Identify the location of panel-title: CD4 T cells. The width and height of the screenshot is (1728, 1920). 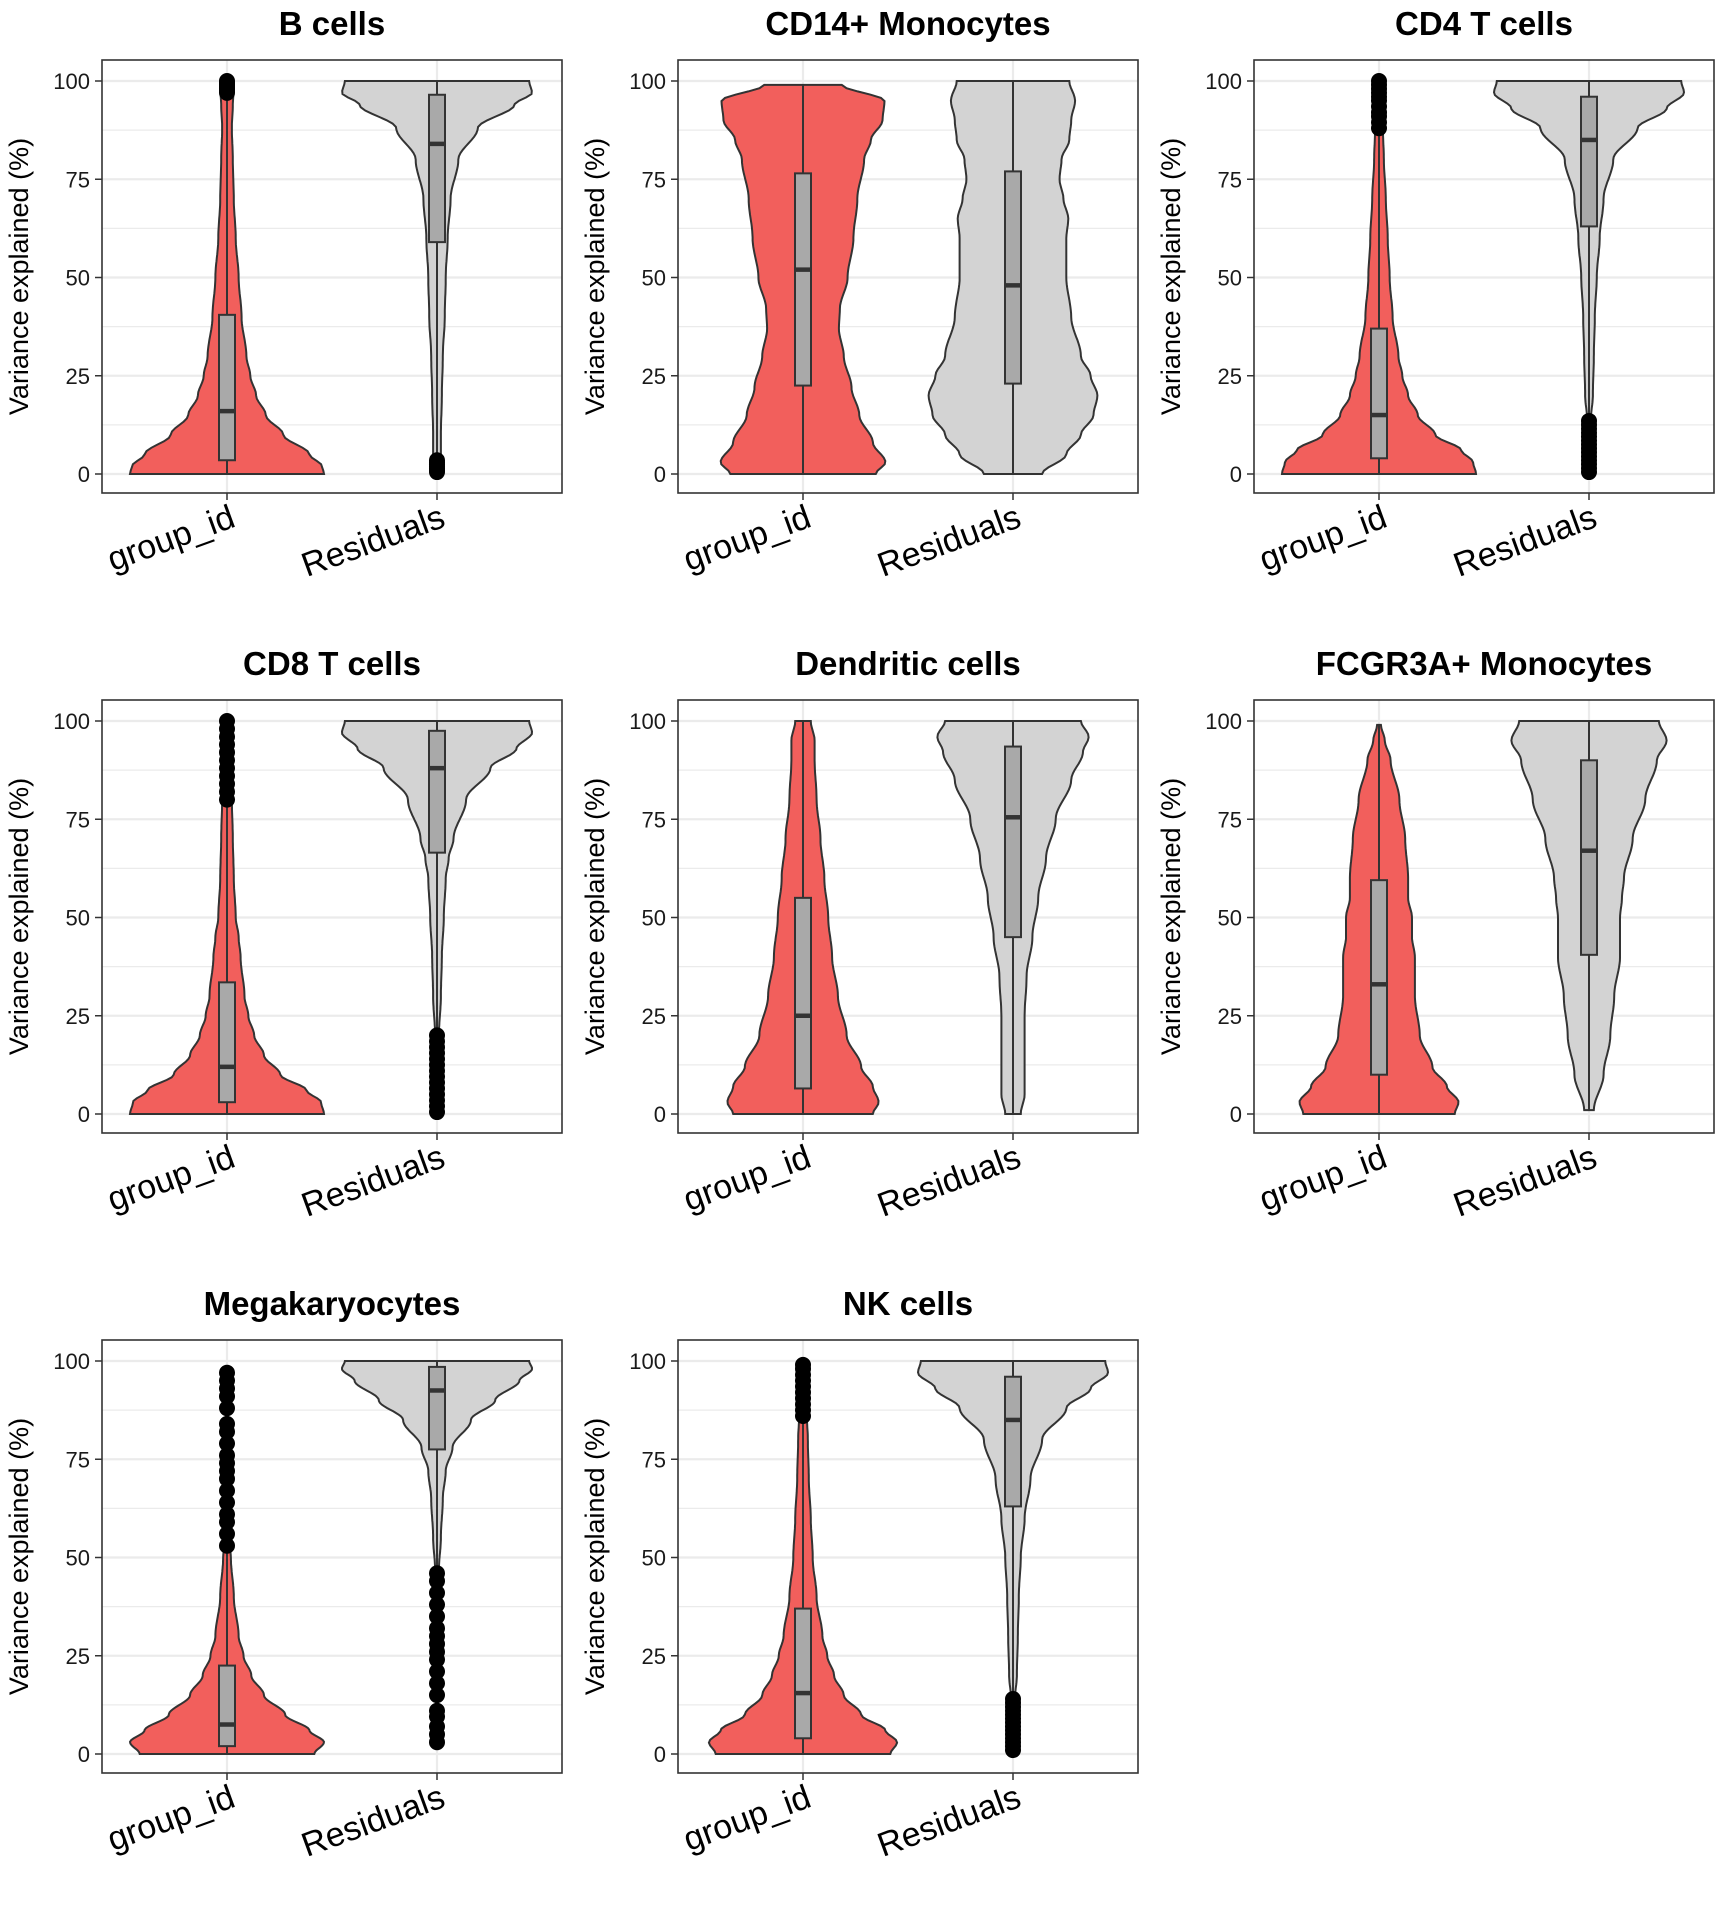
(1484, 23).